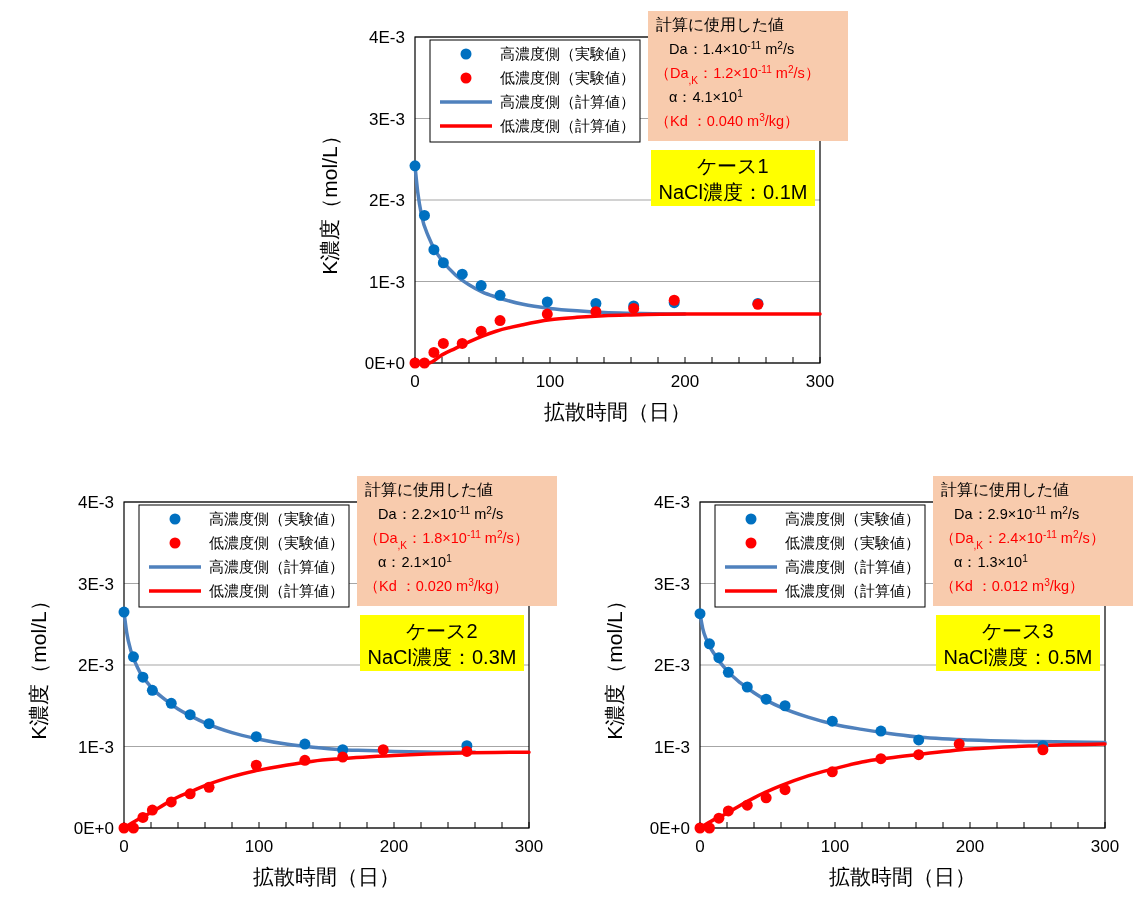 Image resolution: width=1140 pixels, height=911 pixels. What do you see at coordinates (1022, 539) in the screenshot?
I see `annotation: （Da$_{,K}$：2.4×10$^{-11}$ m$^{2}$/s）` at bounding box center [1022, 539].